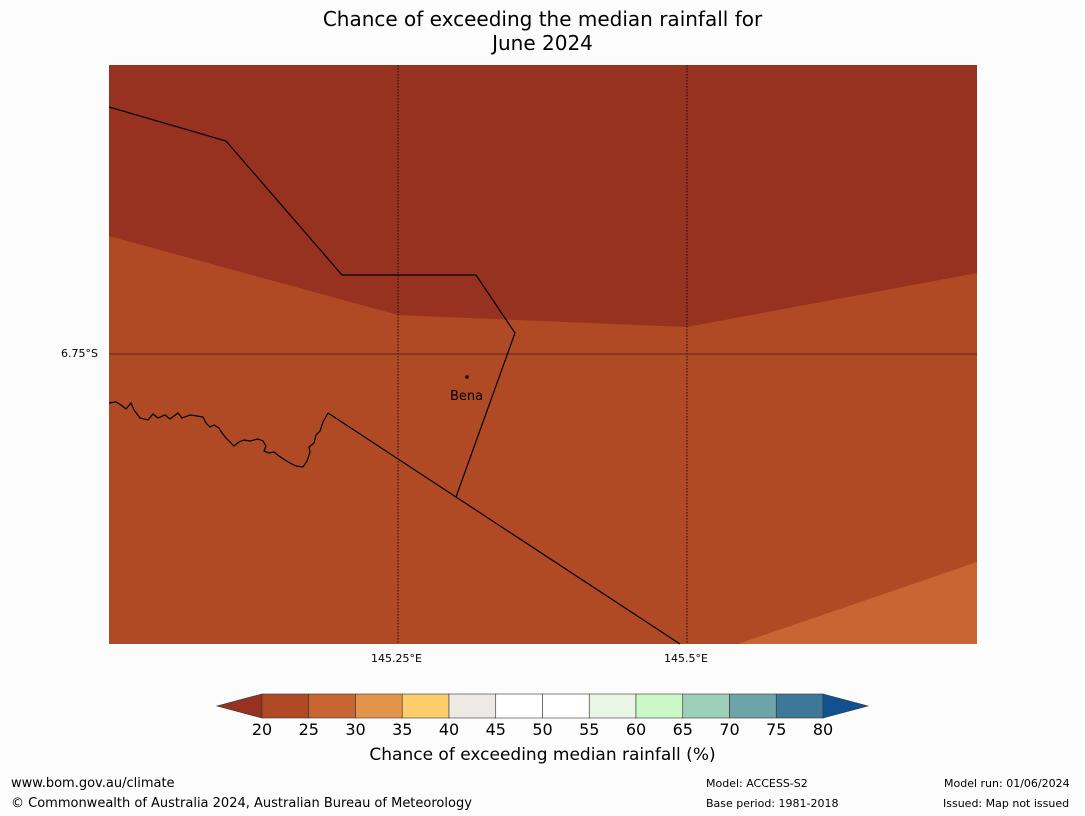 Image resolution: width=1085 pixels, height=816 pixels. What do you see at coordinates (449, 729) in the screenshot?
I see `colorbar-tick-label: 40` at bounding box center [449, 729].